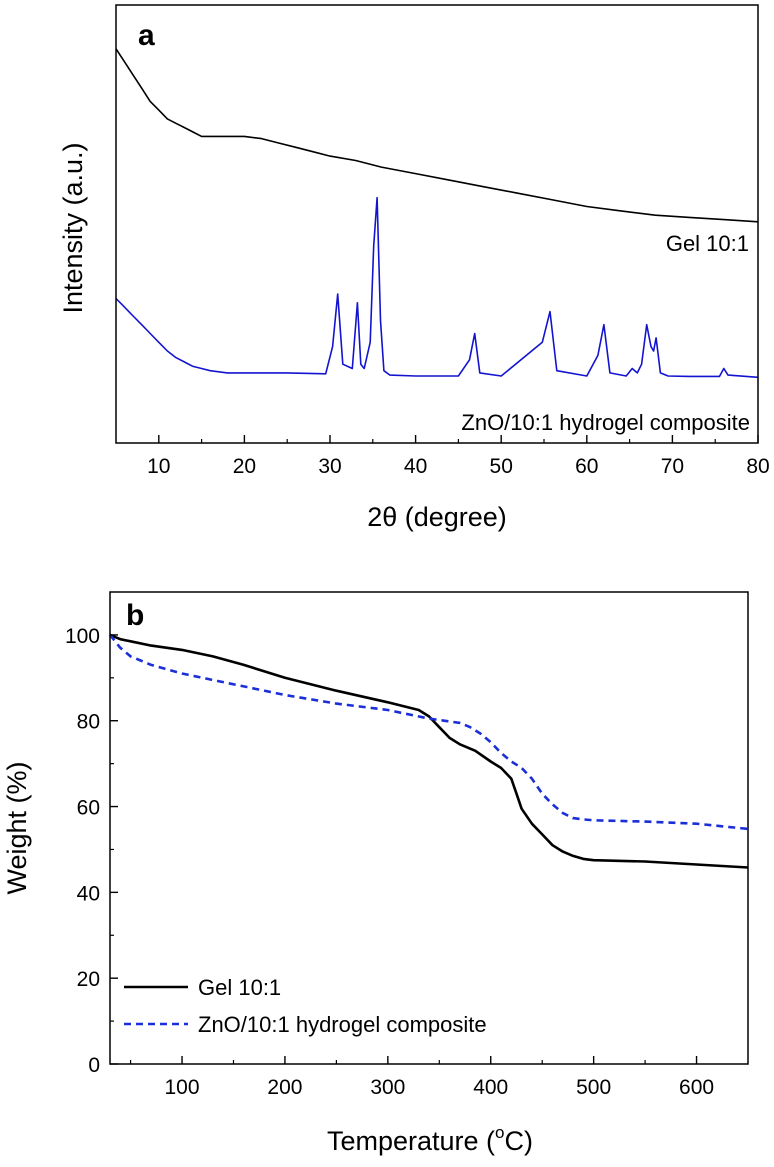  What do you see at coordinates (244, 466) in the screenshot?
I see `x-tick-label: 20` at bounding box center [244, 466].